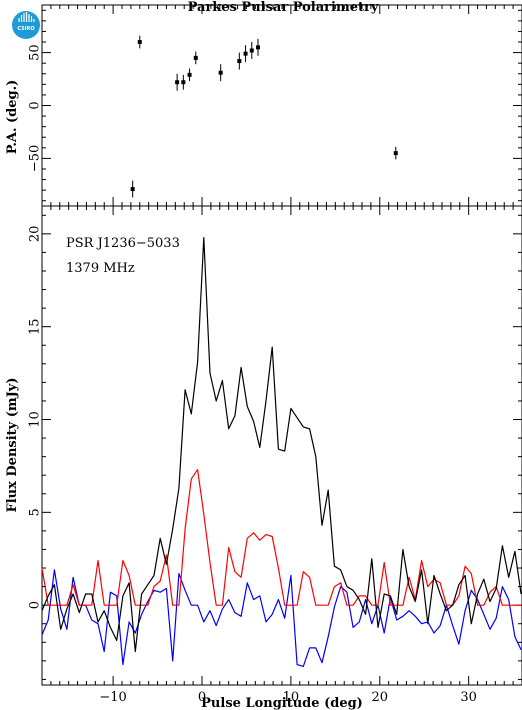 Image resolution: width=522 pixels, height=710 pixels. I want to click on chart-title: Parkes Pulsar Polarimetry, so click(283, 7).